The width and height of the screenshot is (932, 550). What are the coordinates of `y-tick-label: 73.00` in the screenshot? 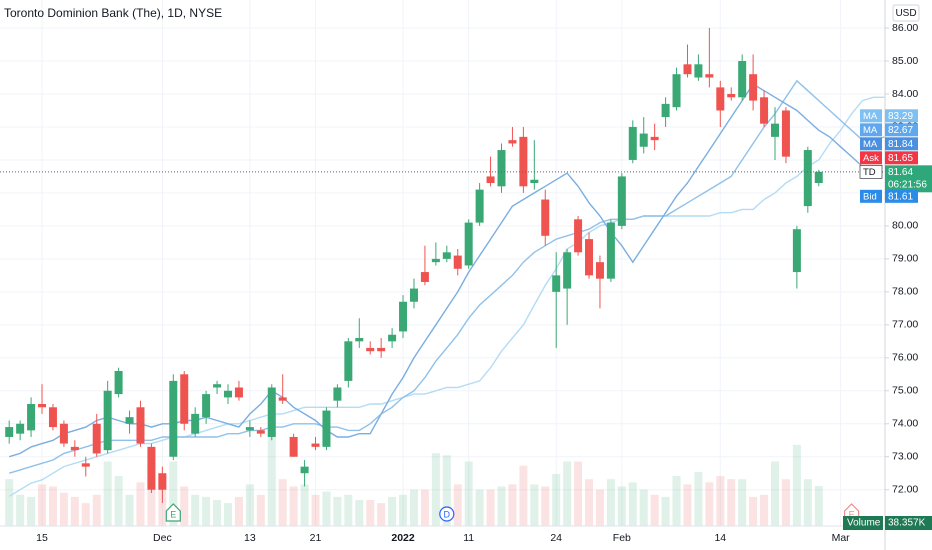 It's located at (905, 457).